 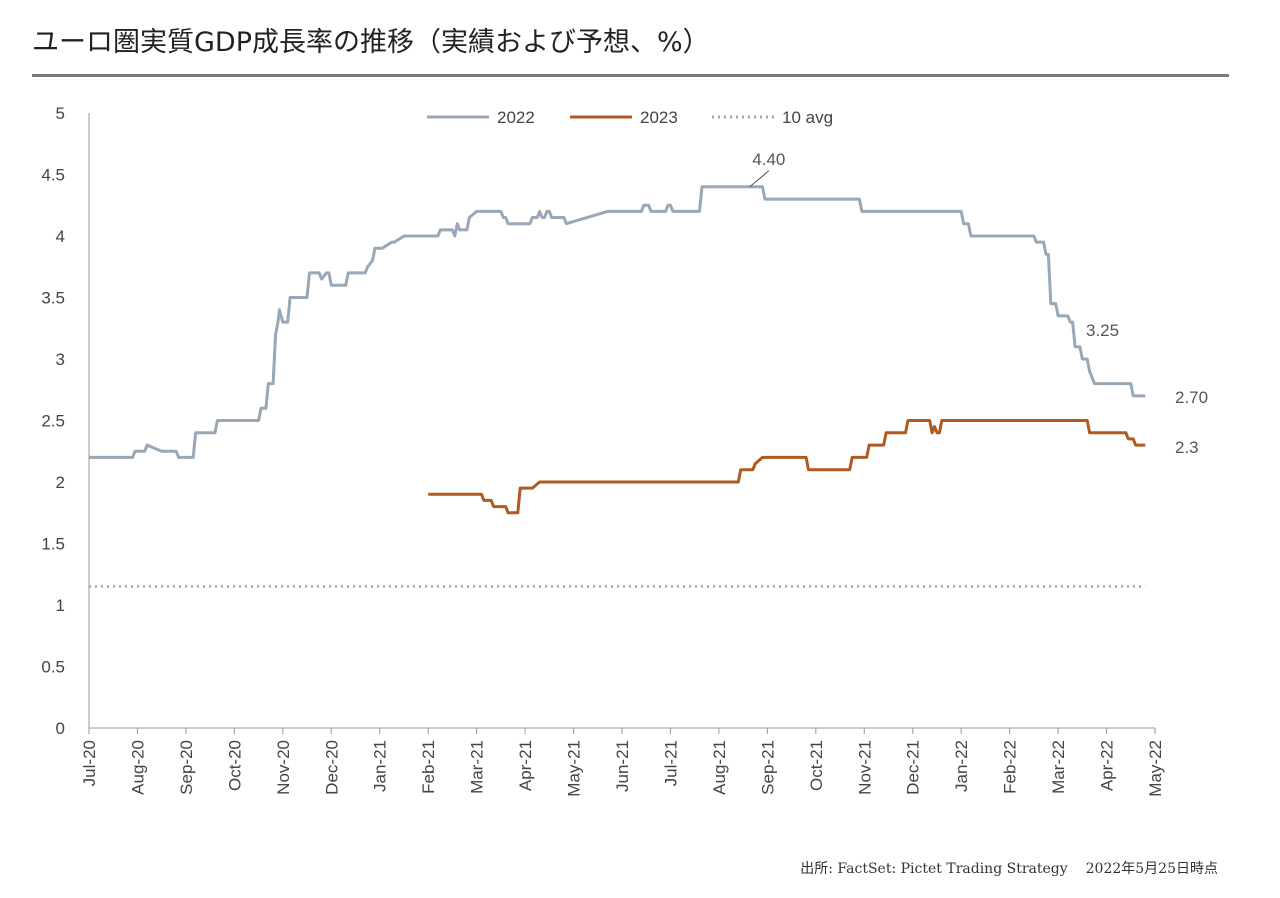 I want to click on x-tick-label: Sep-21, so click(x=767, y=767).